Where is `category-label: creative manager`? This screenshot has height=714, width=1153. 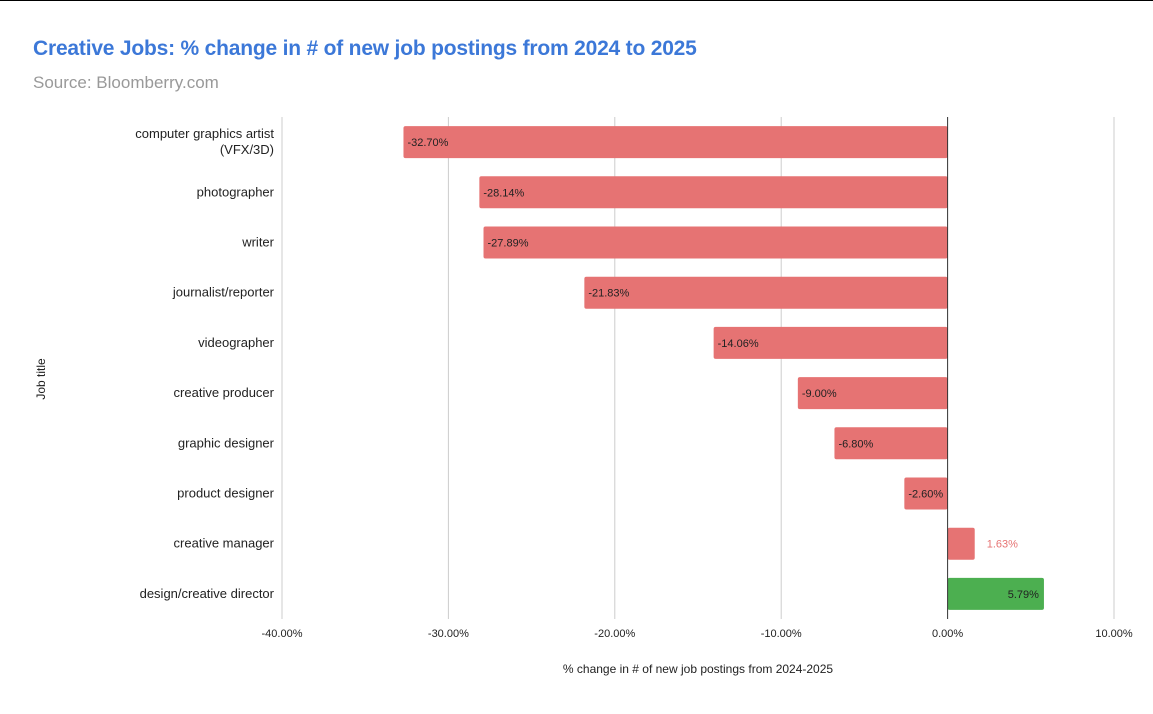
category-label: creative manager is located at coordinates (224, 543).